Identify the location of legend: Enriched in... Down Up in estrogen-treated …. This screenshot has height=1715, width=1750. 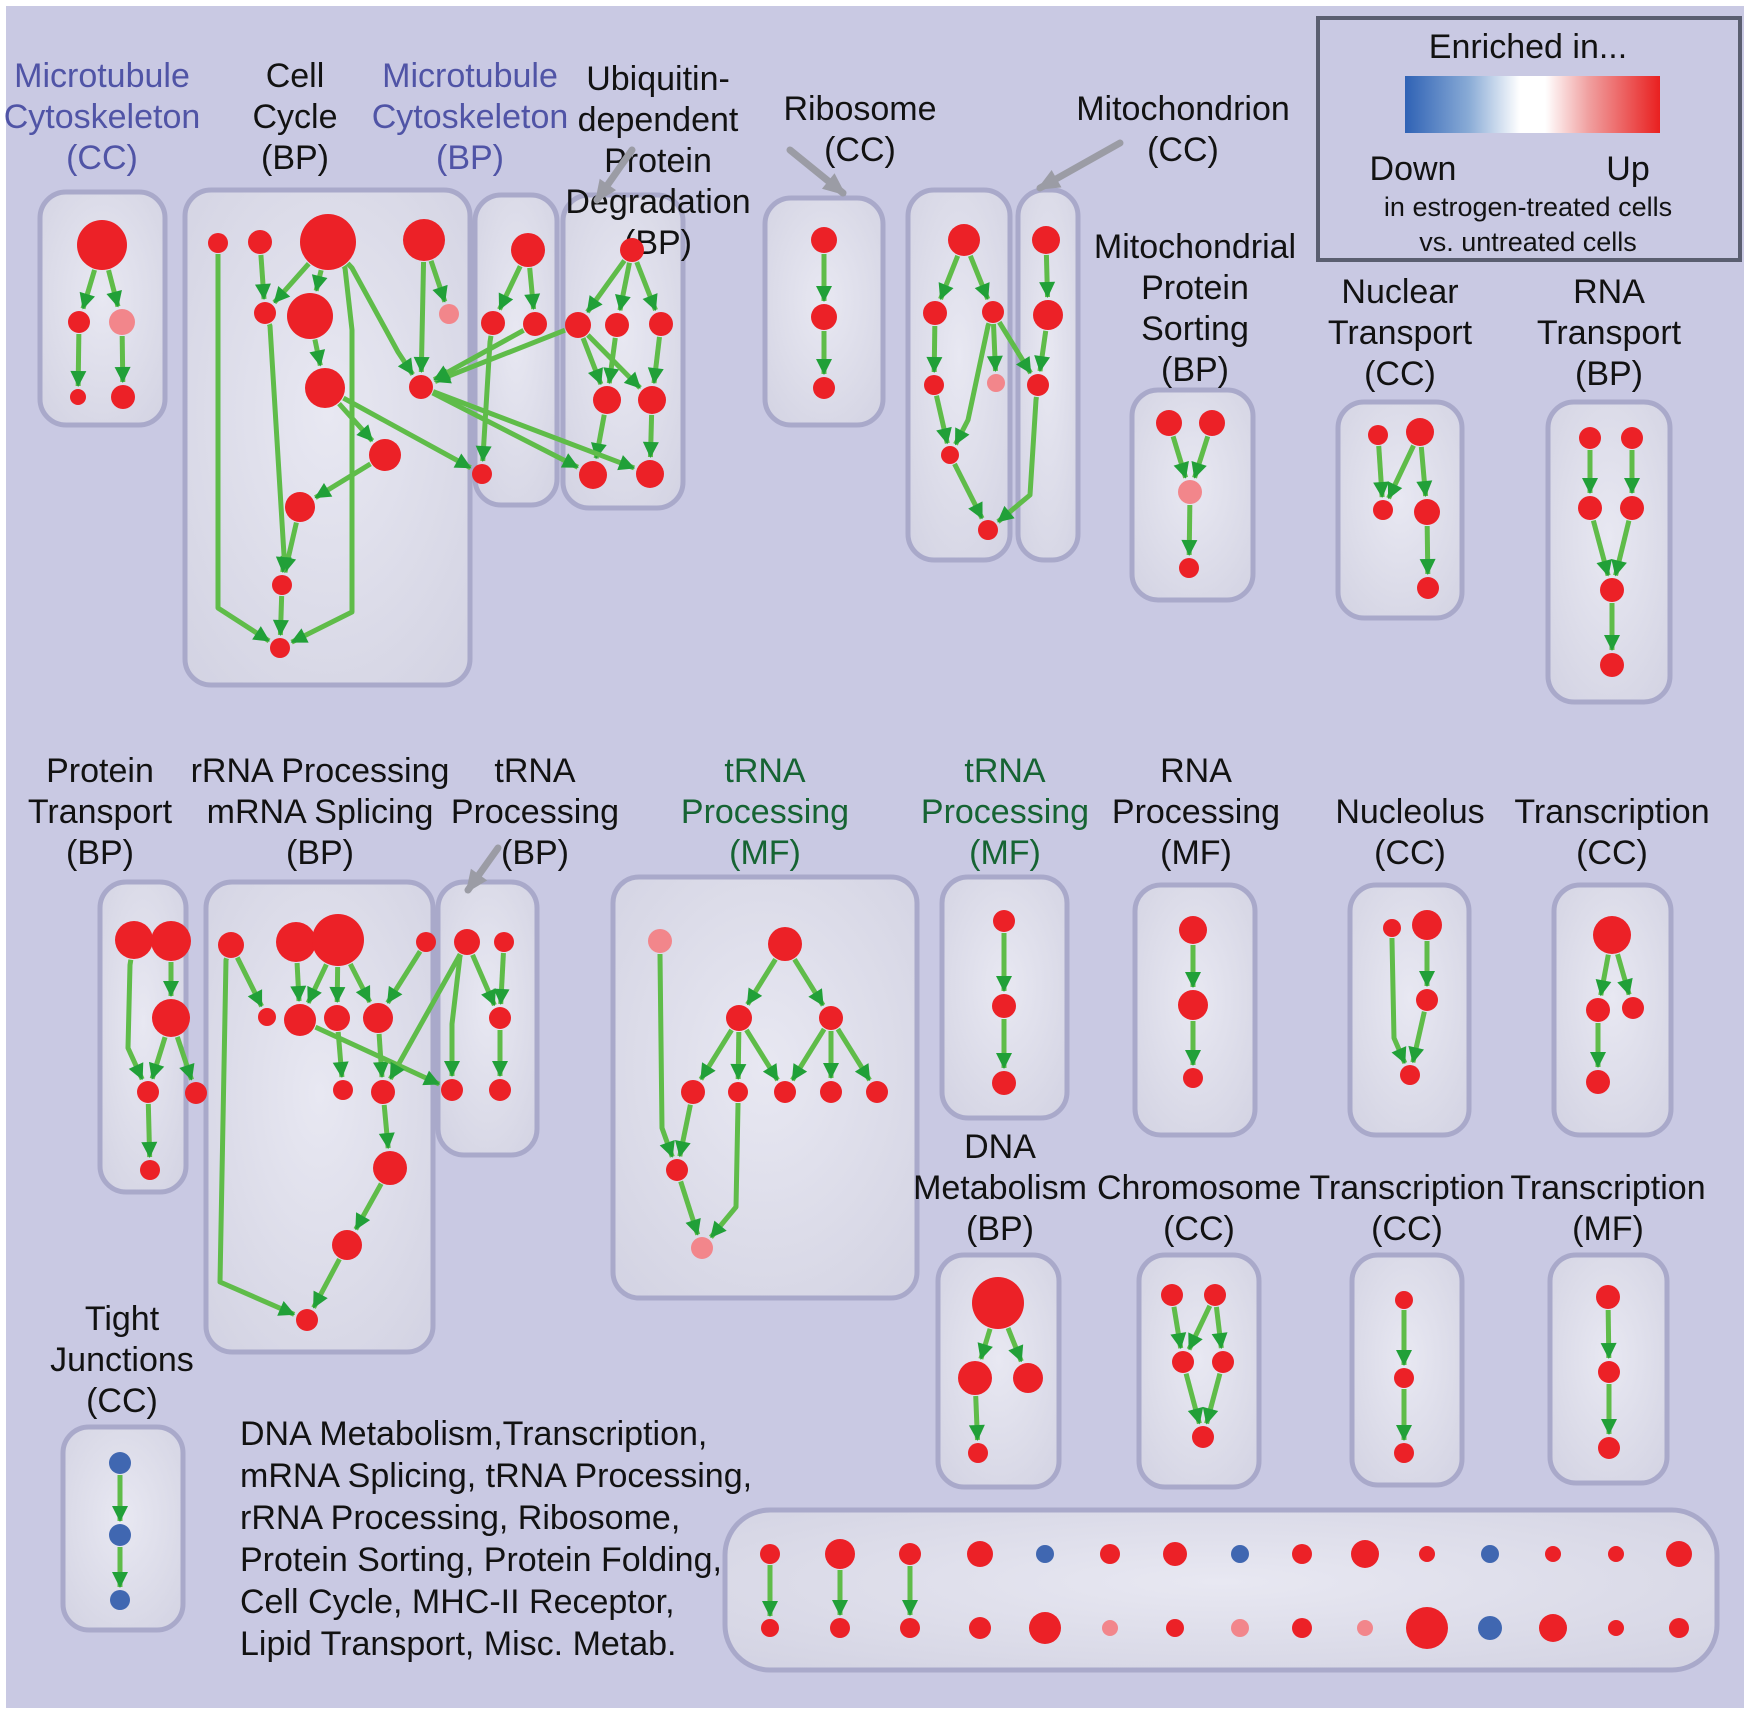
(1529, 139).